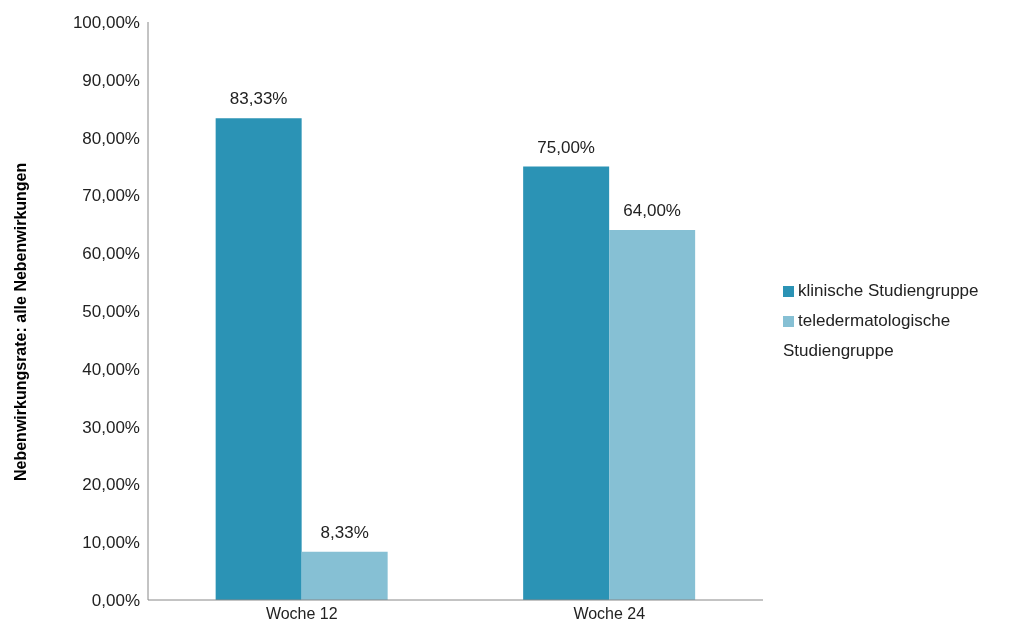  What do you see at coordinates (344, 532) in the screenshot?
I see `data-label: 8,33%` at bounding box center [344, 532].